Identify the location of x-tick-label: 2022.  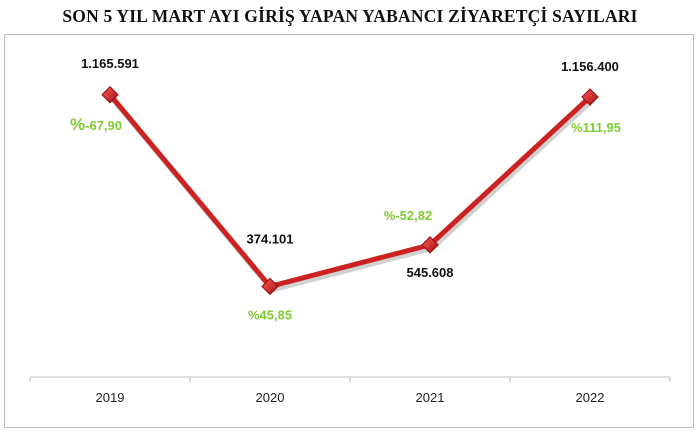
(590, 397).